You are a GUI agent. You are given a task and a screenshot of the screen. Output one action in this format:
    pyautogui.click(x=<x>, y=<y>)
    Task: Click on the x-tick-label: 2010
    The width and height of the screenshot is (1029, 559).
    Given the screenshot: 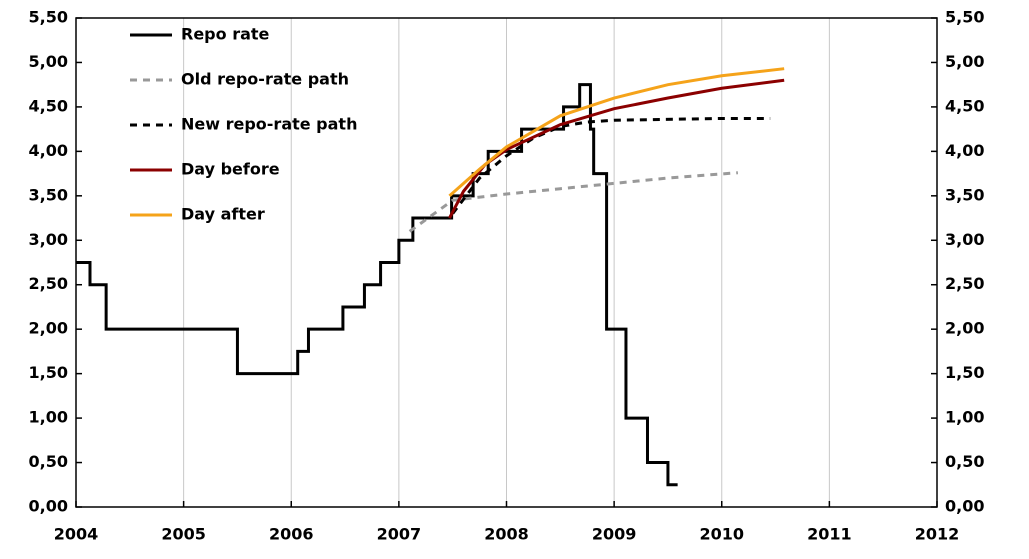 What is the action you would take?
    pyautogui.click(x=721, y=534)
    